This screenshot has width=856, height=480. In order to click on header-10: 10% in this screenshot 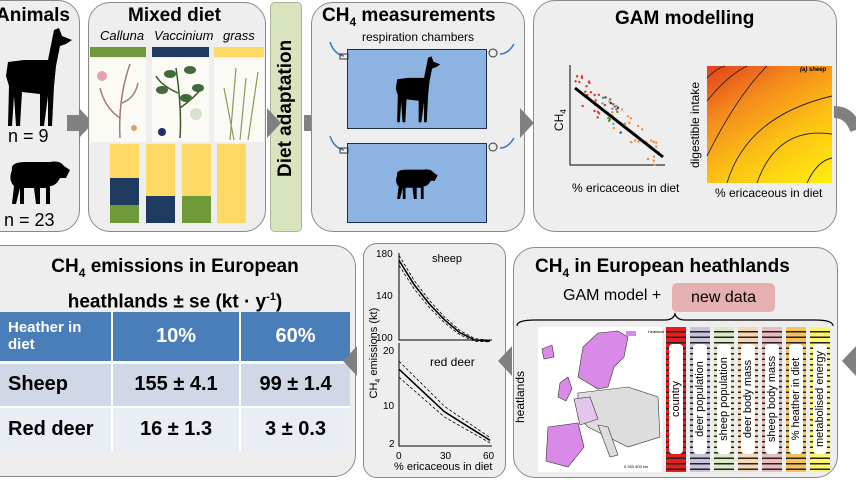, I will do `click(177, 337)`.